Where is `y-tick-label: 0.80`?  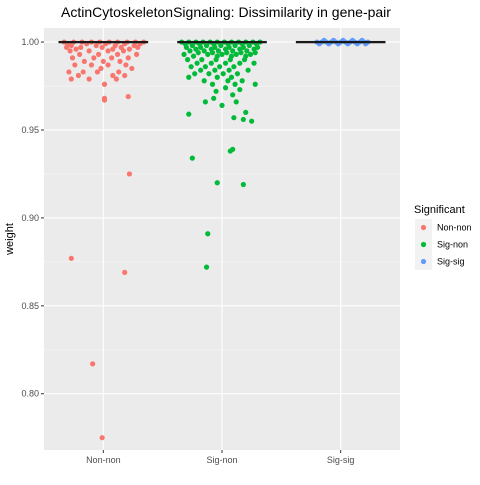 y-tick-label: 0.80 is located at coordinates (30, 394).